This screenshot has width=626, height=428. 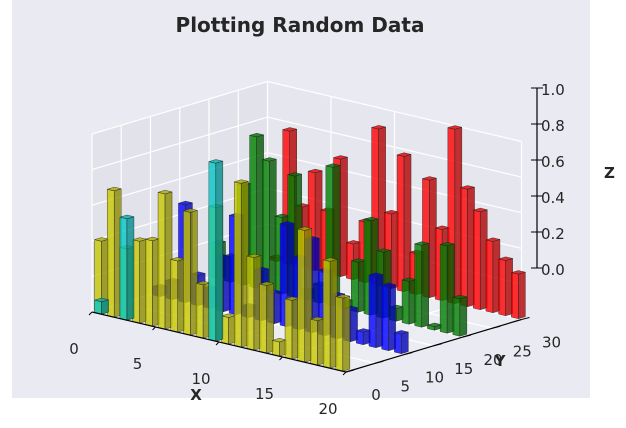 I want to click on z-tick-label: 0.8, so click(x=553, y=126).